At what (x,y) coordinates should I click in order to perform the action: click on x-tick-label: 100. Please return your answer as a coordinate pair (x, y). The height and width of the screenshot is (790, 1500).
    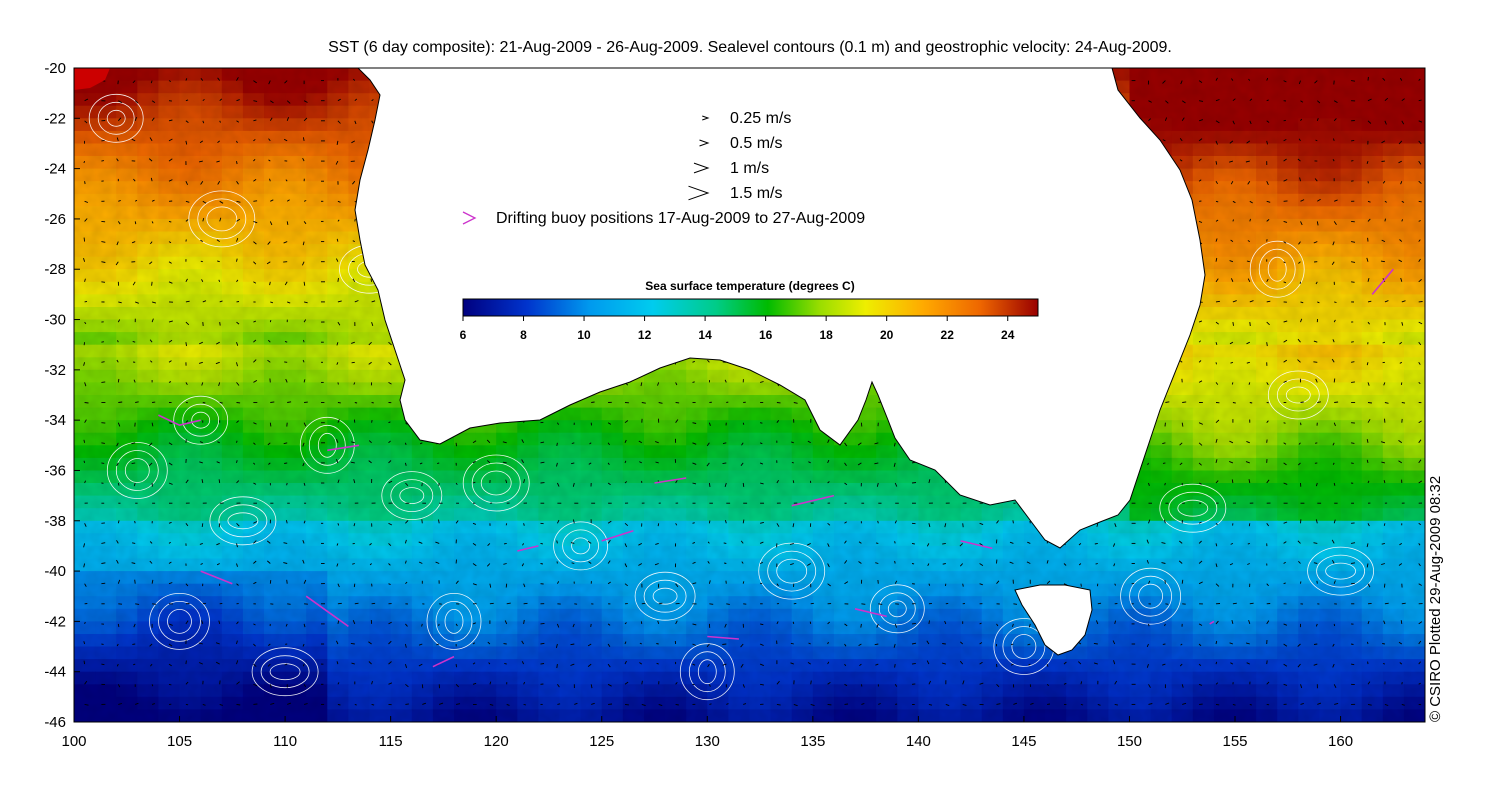
    Looking at the image, I should click on (73, 741).